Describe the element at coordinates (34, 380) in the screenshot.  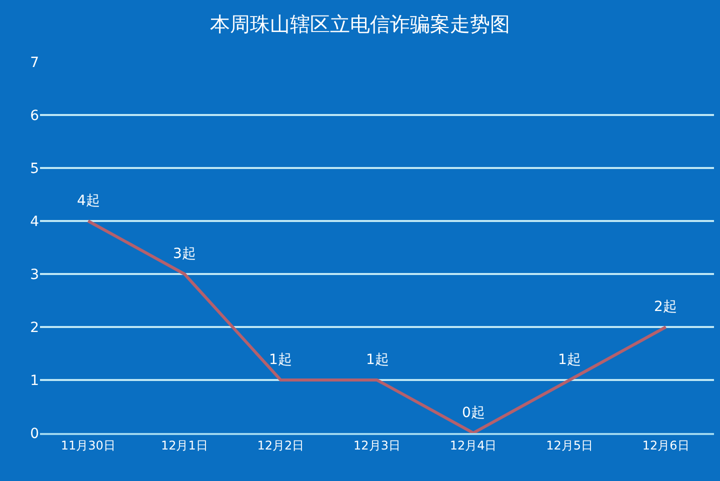
I see `y-tick-label: 1` at that location.